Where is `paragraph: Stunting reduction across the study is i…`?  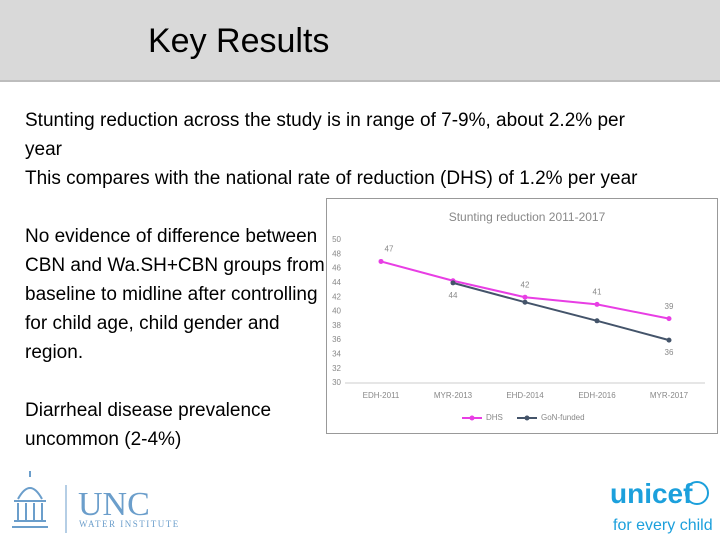 paragraph: Stunting reduction across the study is i… is located at coordinates (325, 135).